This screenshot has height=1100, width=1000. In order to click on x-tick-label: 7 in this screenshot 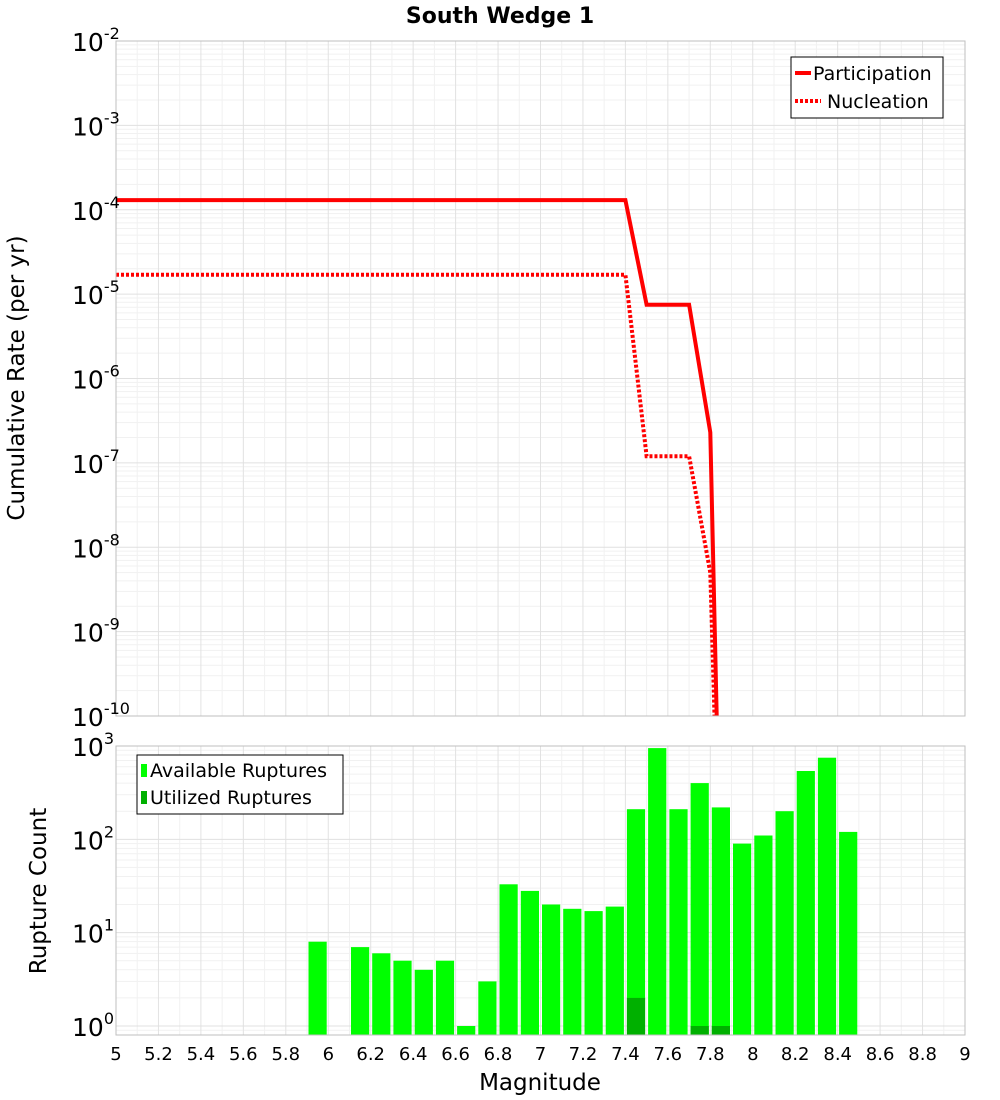, I will do `click(540, 1054)`.